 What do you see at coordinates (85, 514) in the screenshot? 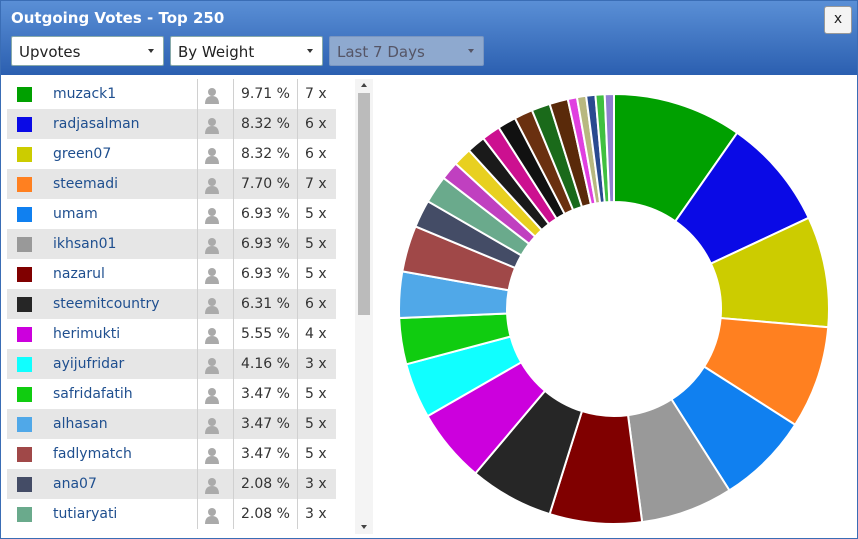
I see `voter-name: tutiaryati` at bounding box center [85, 514].